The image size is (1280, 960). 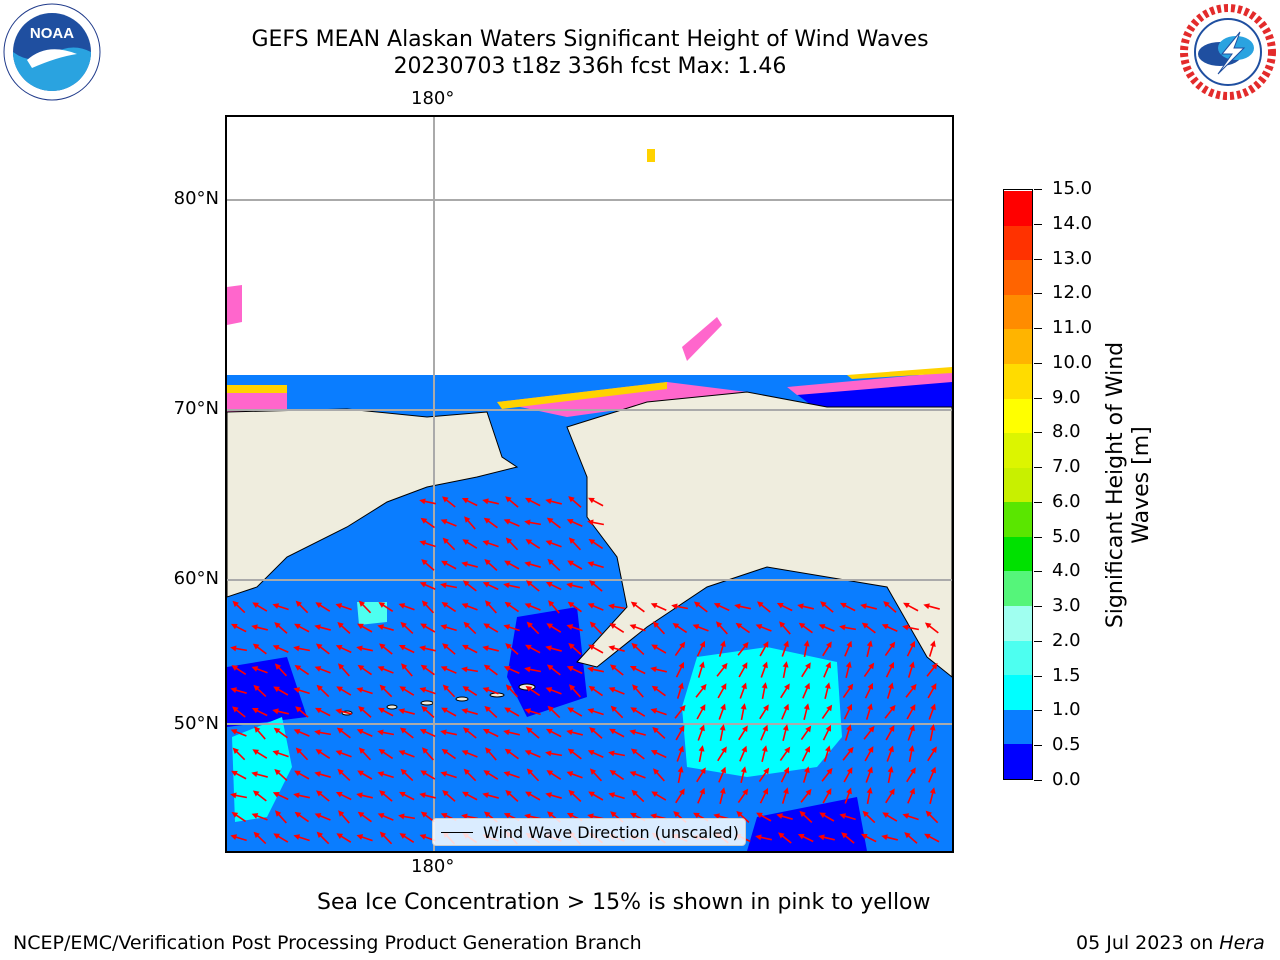 I want to click on colorbar-tick-label: 13.0, so click(x=1072, y=258).